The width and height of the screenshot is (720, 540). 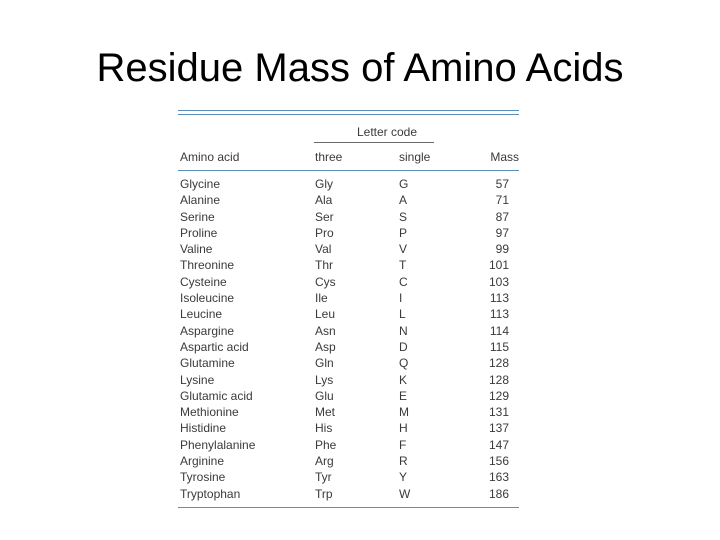 What do you see at coordinates (324, 232) in the screenshot?
I see `cell-three-letter: Pro` at bounding box center [324, 232].